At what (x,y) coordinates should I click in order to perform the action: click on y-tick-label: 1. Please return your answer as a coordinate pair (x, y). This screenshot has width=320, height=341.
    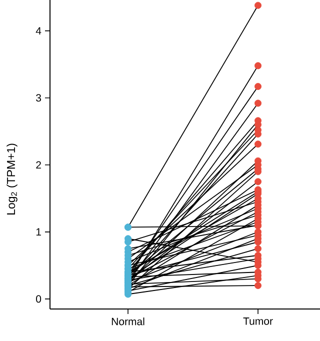
    Looking at the image, I should click on (38, 232).